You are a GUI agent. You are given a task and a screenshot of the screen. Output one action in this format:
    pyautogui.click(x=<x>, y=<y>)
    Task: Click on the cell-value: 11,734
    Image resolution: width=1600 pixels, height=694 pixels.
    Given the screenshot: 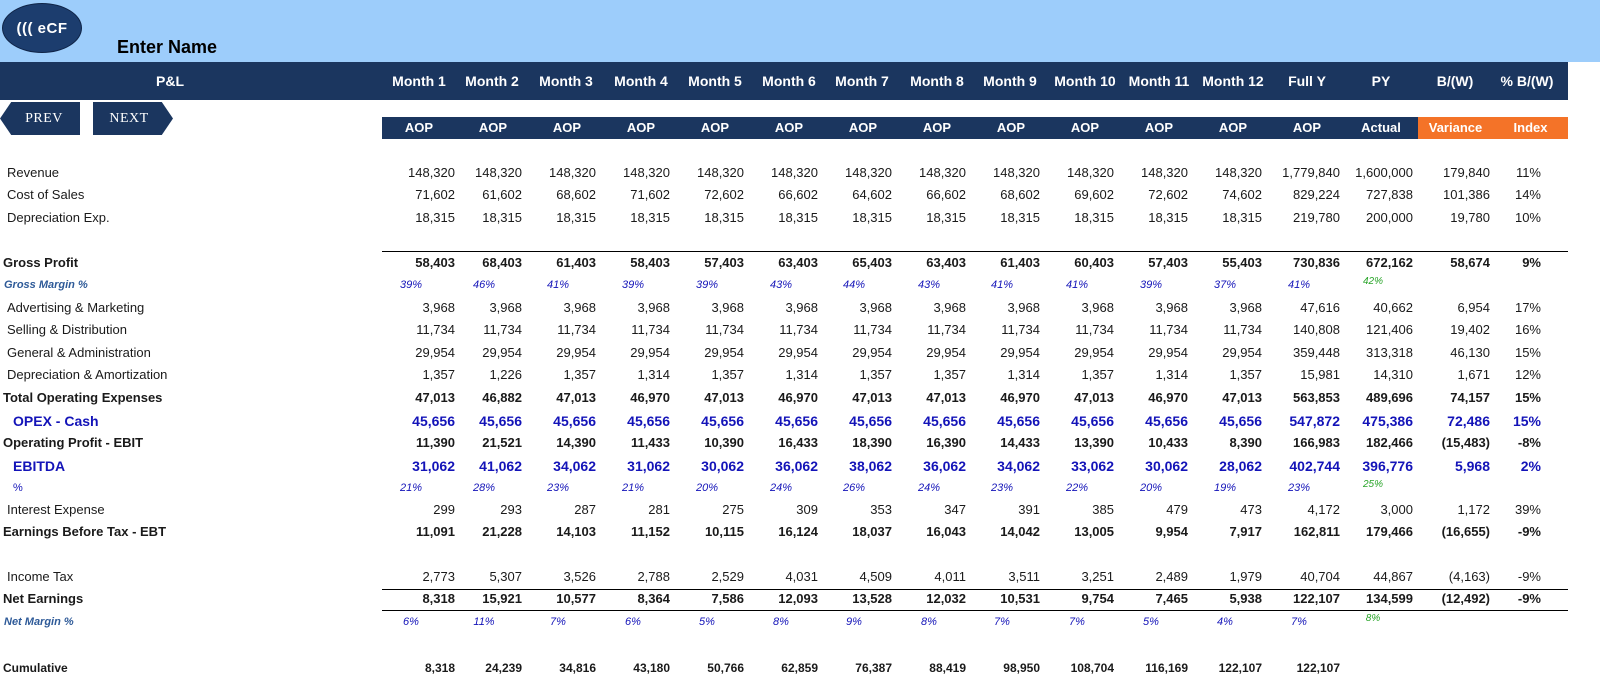 What is the action you would take?
    pyautogui.click(x=435, y=329)
    